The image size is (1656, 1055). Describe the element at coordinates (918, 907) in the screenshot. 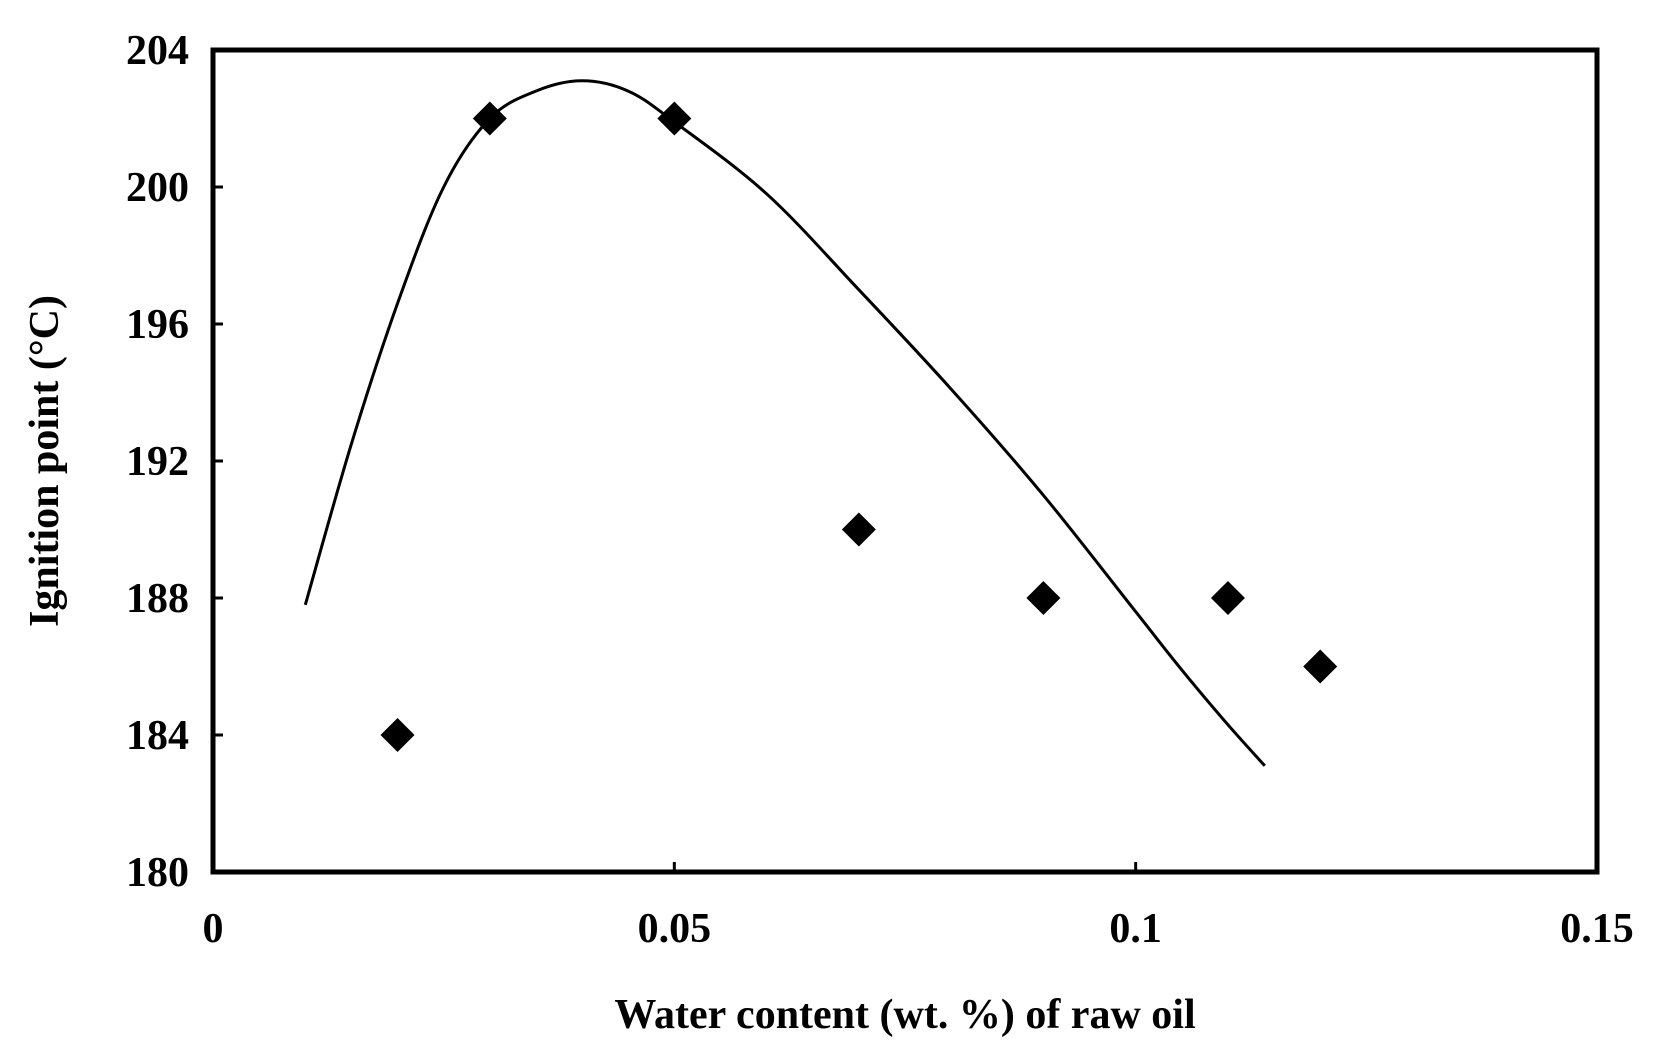

I see `x-axis: 0 0.05 0.1 0.15` at that location.